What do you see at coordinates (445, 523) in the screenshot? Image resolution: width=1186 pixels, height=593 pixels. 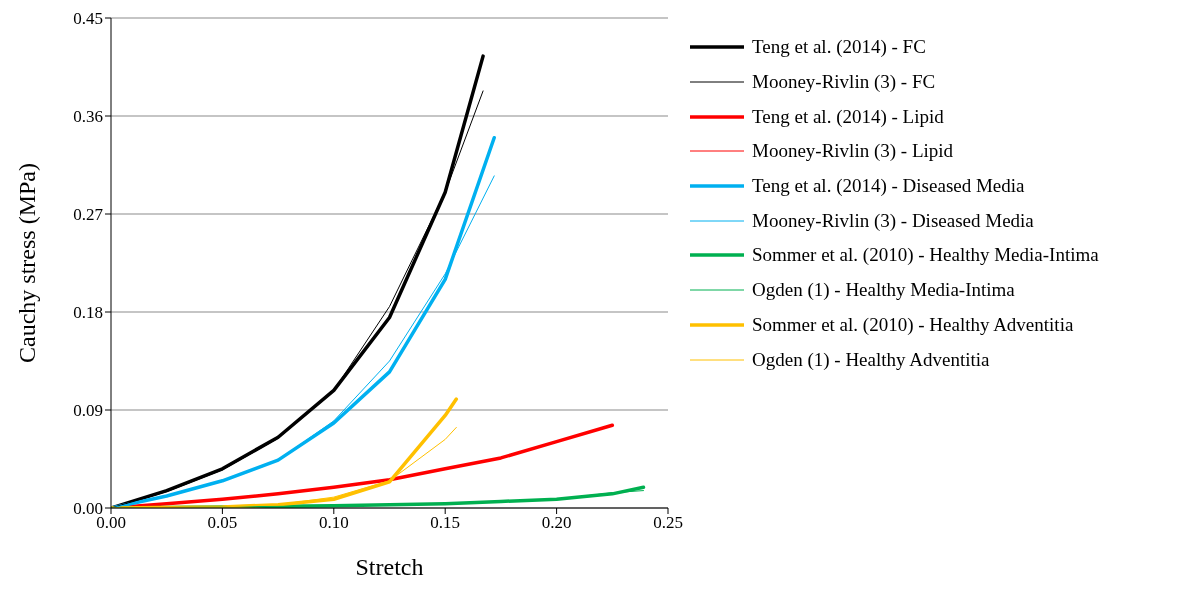 I see `x-tick-label: 0.15` at bounding box center [445, 523].